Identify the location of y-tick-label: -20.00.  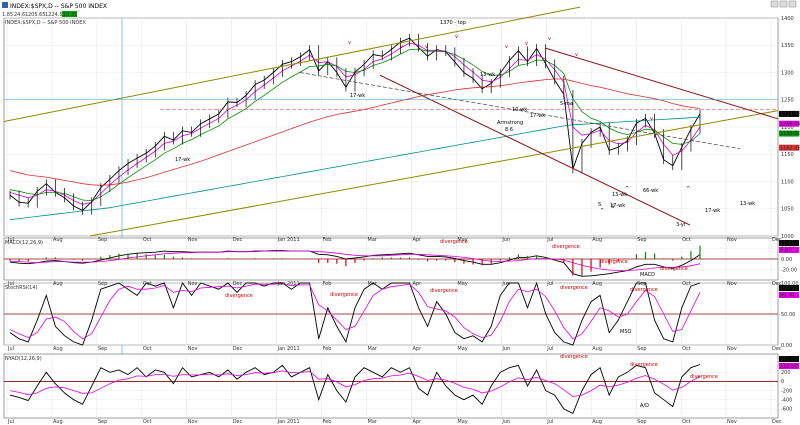
(789, 270).